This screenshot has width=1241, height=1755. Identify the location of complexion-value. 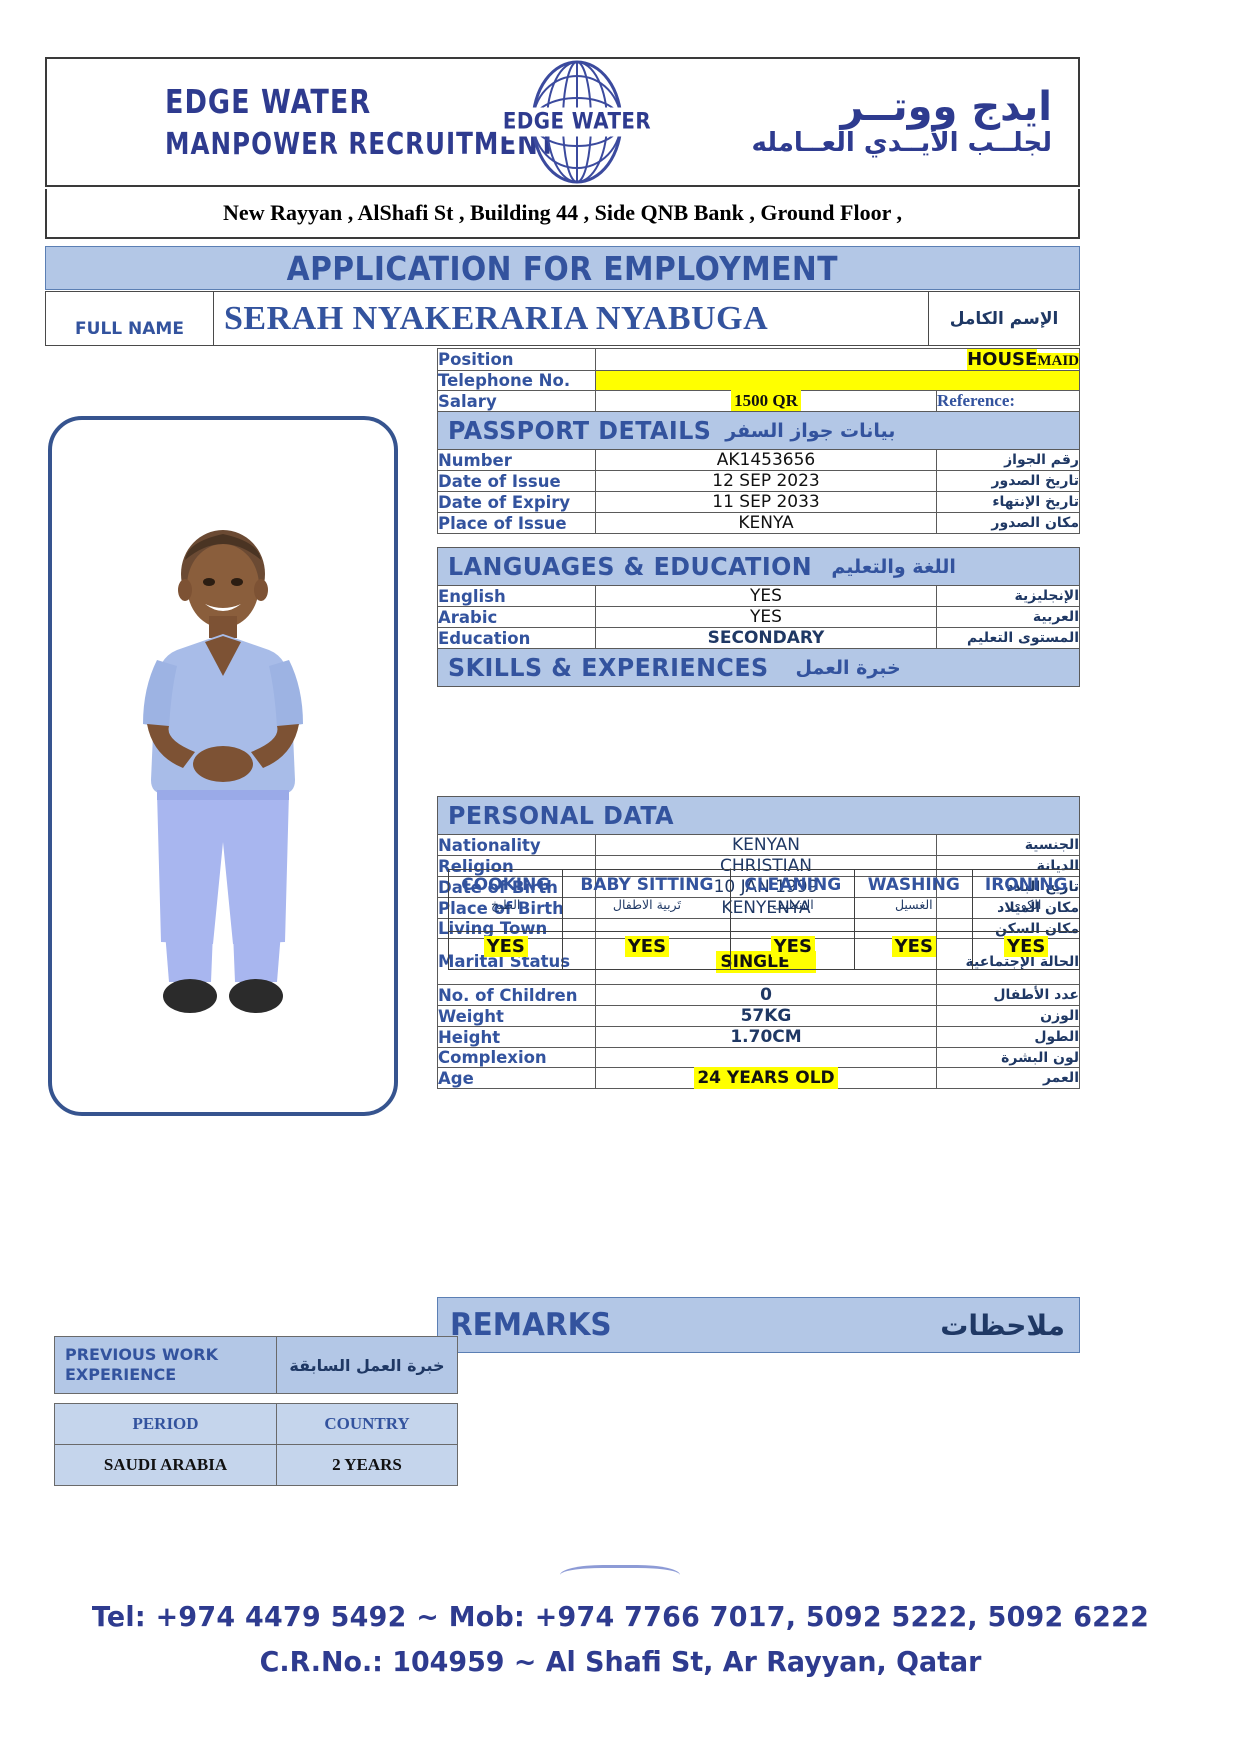
(766, 1057).